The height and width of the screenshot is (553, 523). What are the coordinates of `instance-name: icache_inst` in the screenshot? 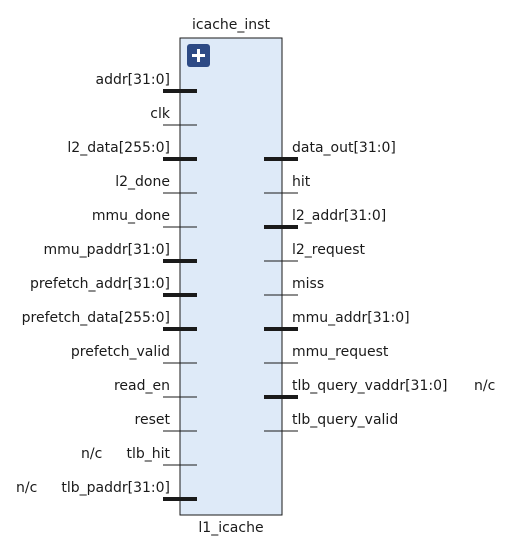 It's located at (231, 25).